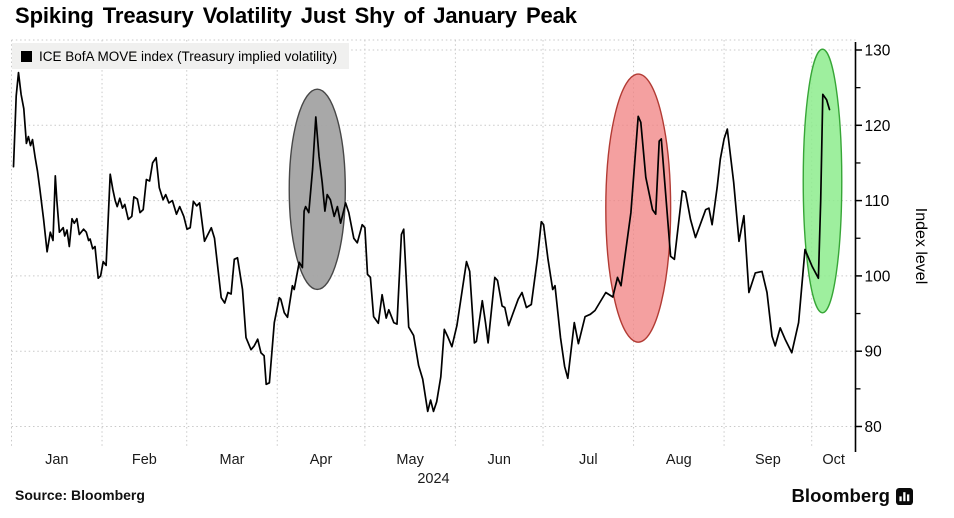 The image size is (954, 518). What do you see at coordinates (904, 496) in the screenshot?
I see `bloomberg-terminal-icon` at bounding box center [904, 496].